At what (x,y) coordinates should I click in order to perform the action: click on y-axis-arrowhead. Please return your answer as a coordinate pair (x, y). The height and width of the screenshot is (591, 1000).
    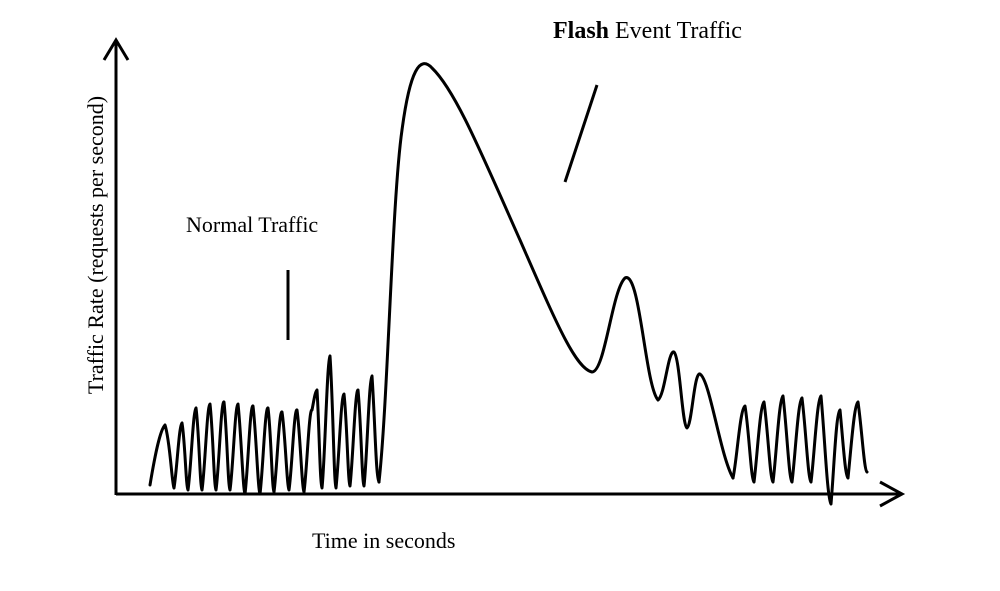
    Looking at the image, I should click on (116, 49).